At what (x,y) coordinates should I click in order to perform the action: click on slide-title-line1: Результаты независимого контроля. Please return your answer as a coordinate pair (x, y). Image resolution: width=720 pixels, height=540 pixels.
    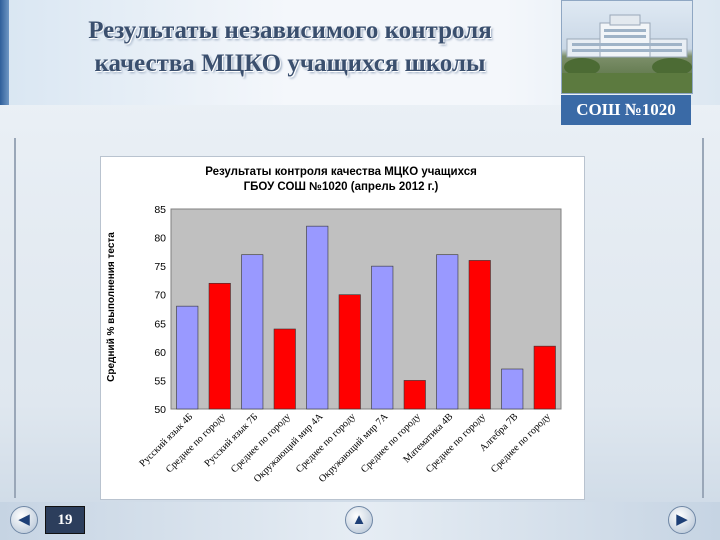
    Looking at the image, I should click on (290, 30).